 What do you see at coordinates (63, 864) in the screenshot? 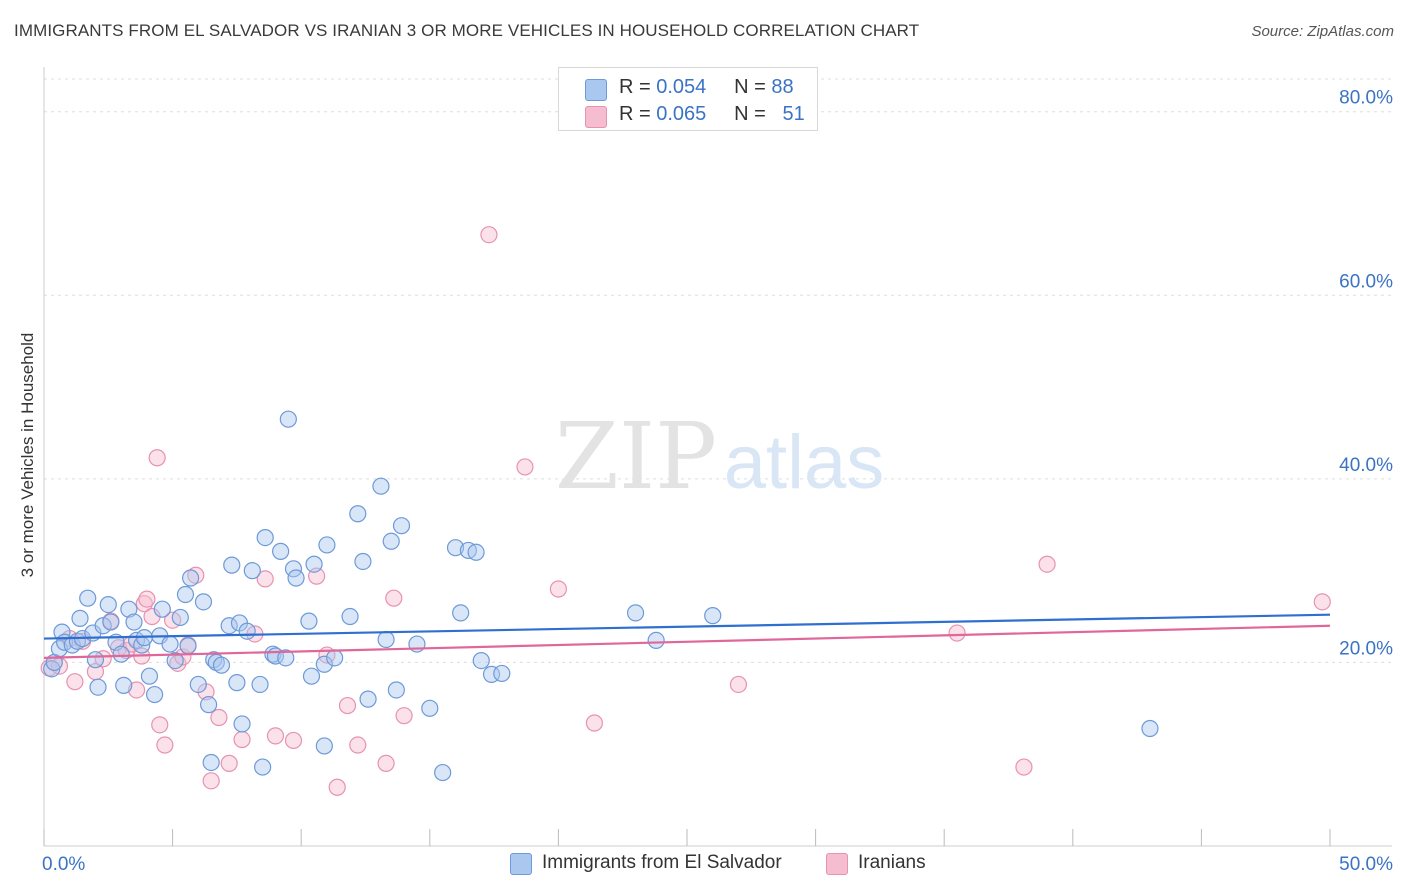
I see `x-tick-label: 0.0%` at bounding box center [63, 864].